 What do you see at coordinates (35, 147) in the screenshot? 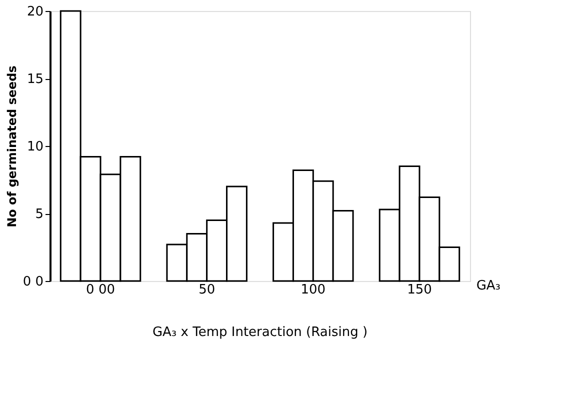
I see `y-tick-label: 10` at bounding box center [35, 147].